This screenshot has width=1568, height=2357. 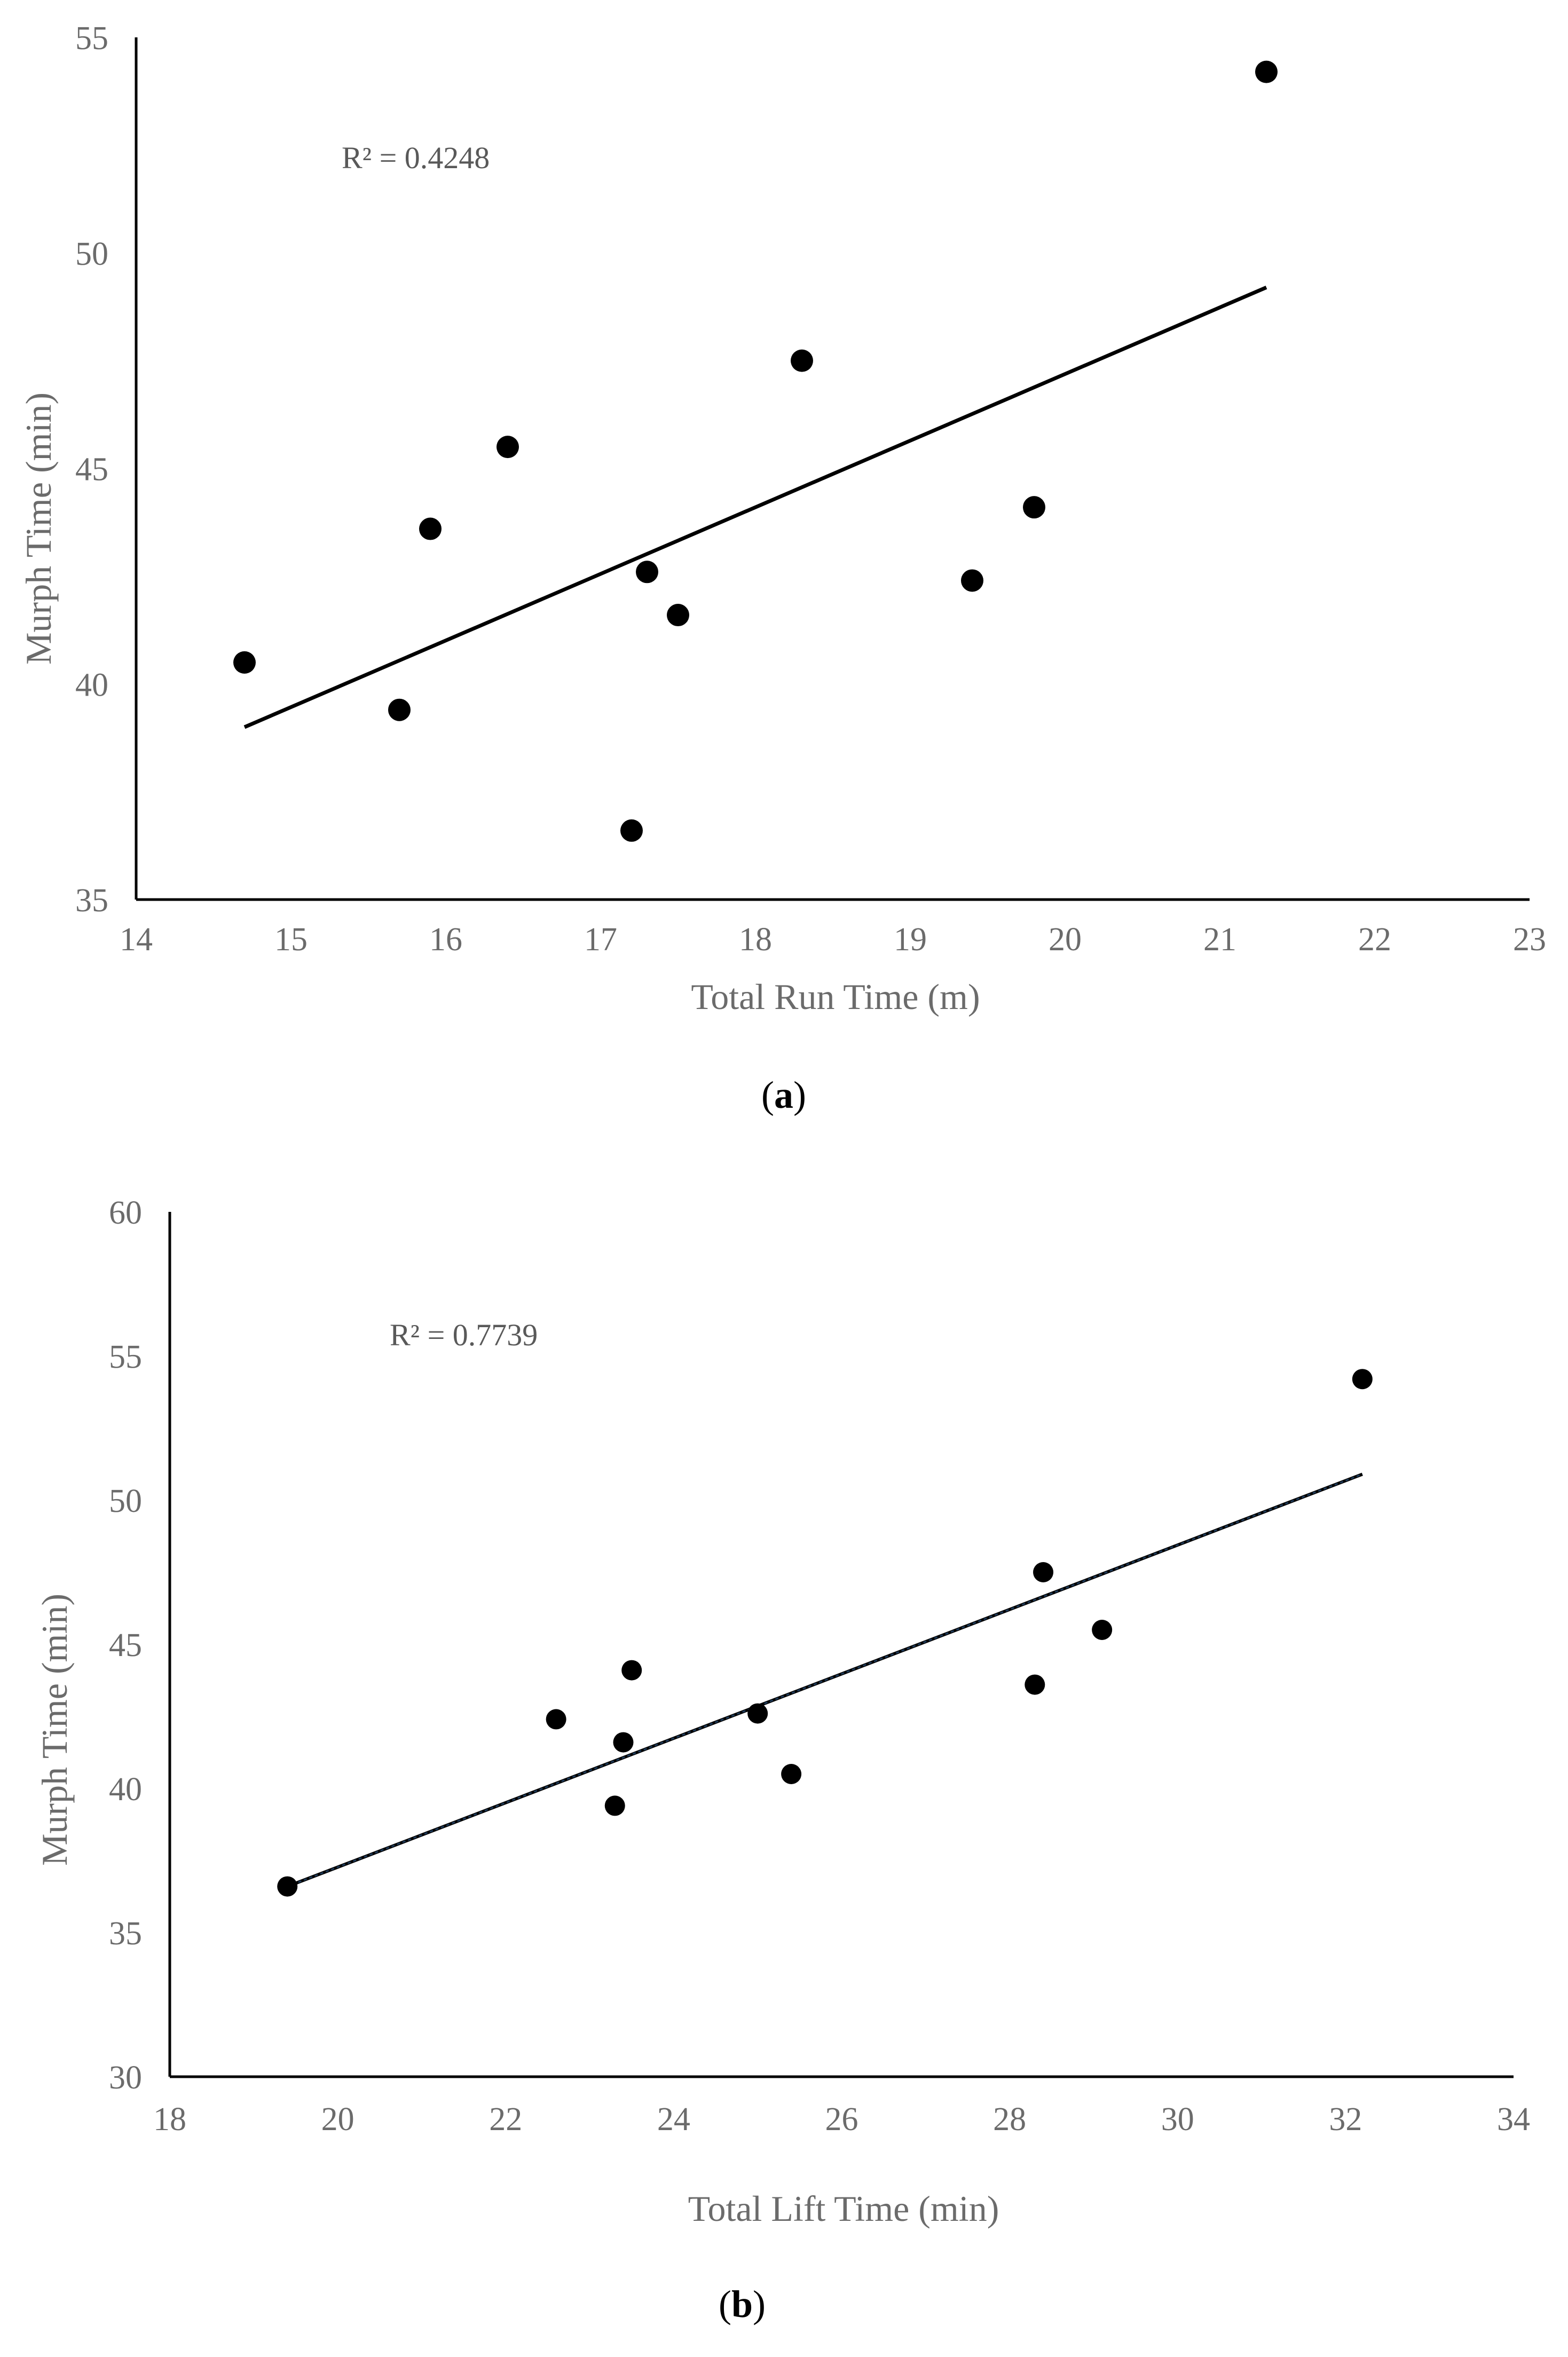 I want to click on caption-letter: b, so click(x=742, y=2304).